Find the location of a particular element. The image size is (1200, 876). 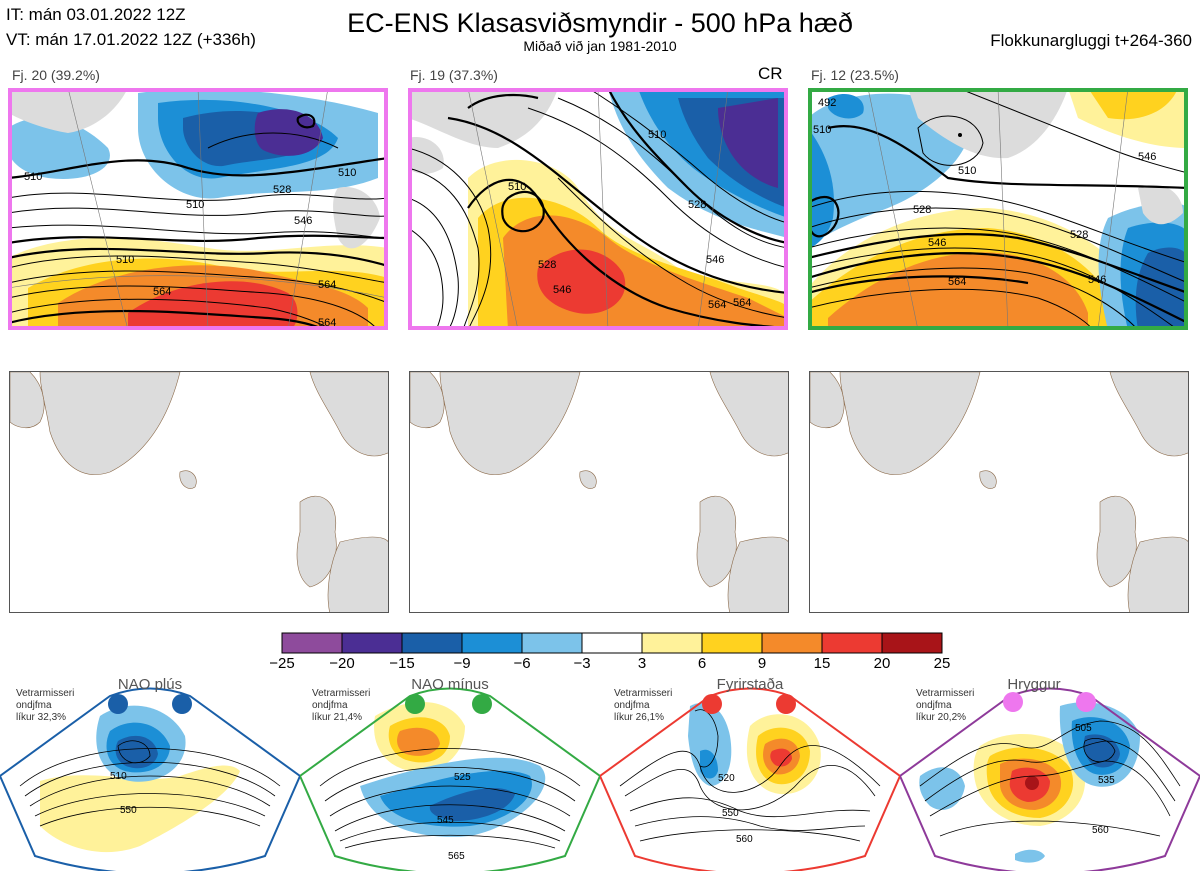

regime-contour-label: 535 is located at coordinates (1106, 780).